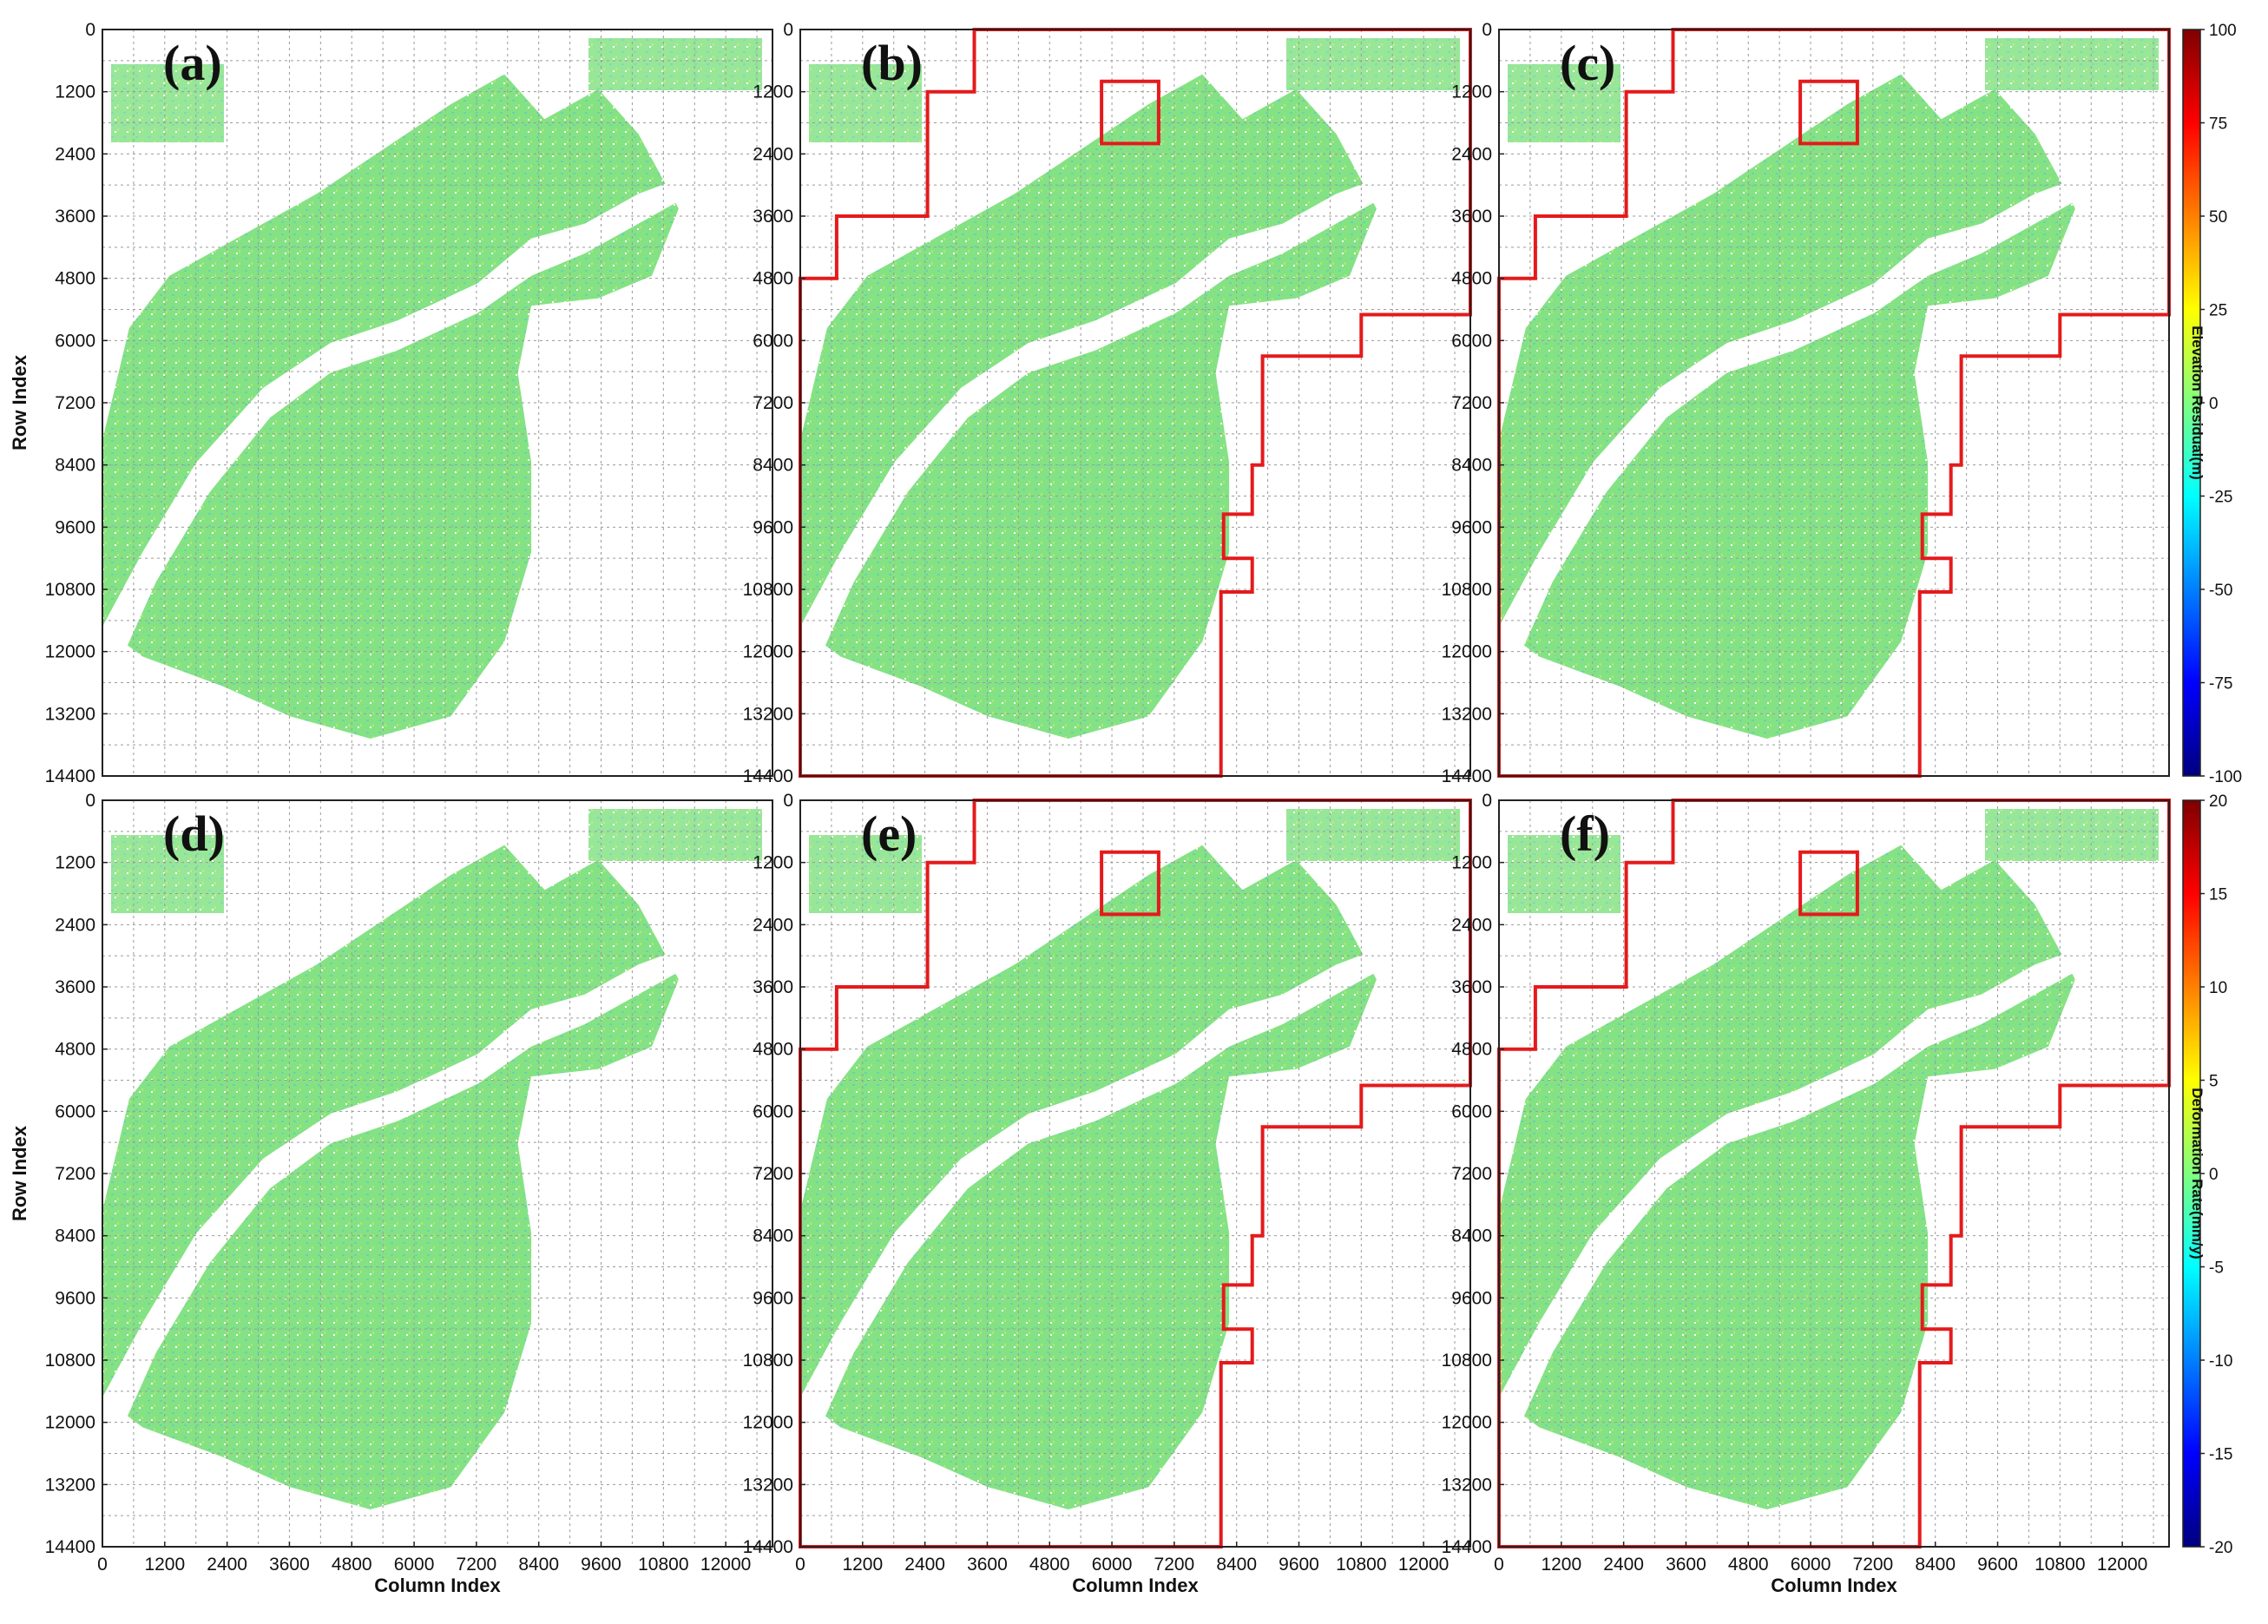 This screenshot has width=2268, height=1624. I want to click on colorbar-tick-label: -15, so click(2220, 1455).